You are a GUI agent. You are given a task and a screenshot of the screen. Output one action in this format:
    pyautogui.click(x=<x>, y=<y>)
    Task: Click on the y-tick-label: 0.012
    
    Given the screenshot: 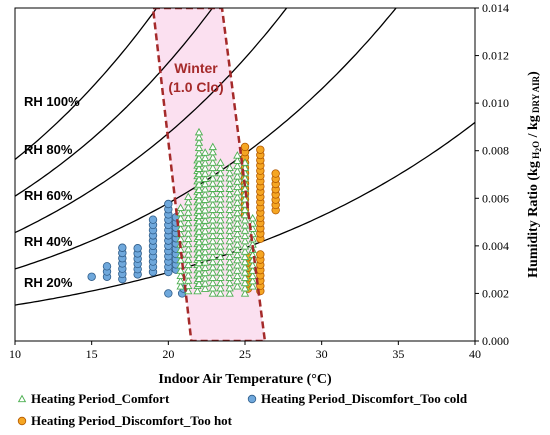 What is the action you would take?
    pyautogui.click(x=495, y=56)
    